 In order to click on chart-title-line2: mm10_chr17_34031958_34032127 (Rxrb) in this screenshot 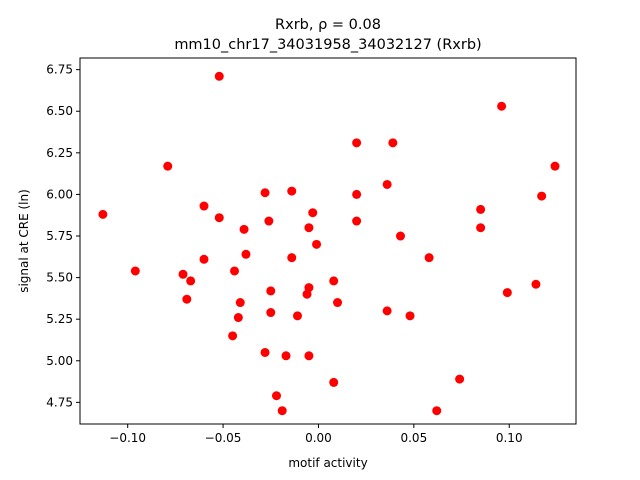, I will do `click(327, 45)`.